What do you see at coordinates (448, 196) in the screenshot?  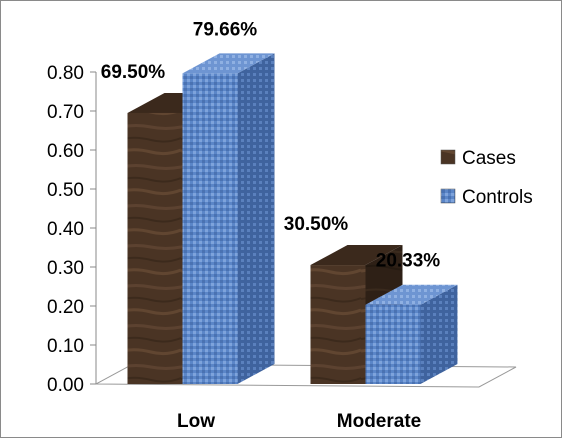 I see `legend-swatch-controls` at bounding box center [448, 196].